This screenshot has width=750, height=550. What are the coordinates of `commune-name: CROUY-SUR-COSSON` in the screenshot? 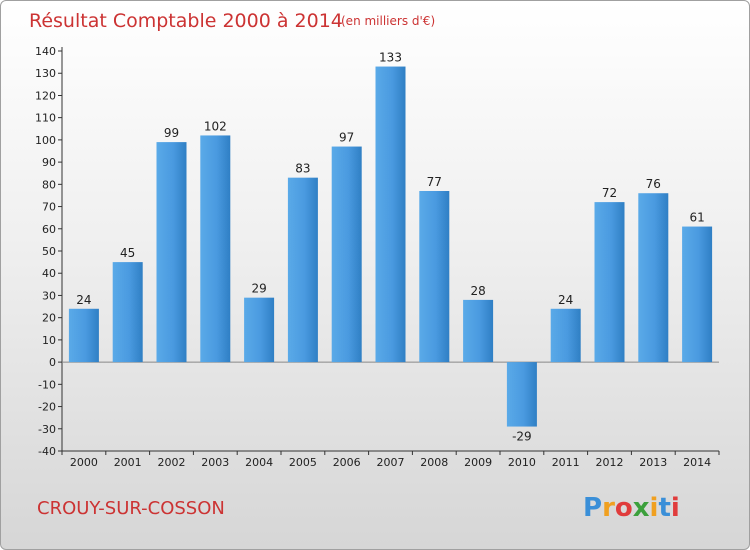 It's located at (131, 508).